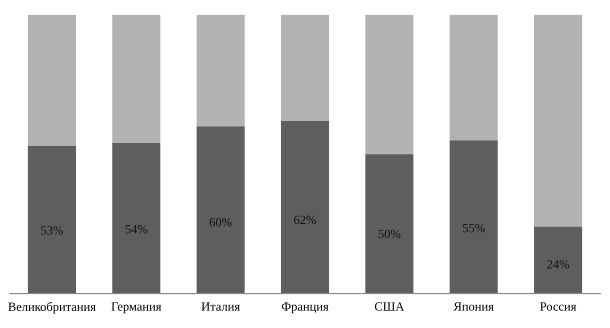  What do you see at coordinates (473, 228) in the screenshot?
I see `data-label: 55%` at bounding box center [473, 228].